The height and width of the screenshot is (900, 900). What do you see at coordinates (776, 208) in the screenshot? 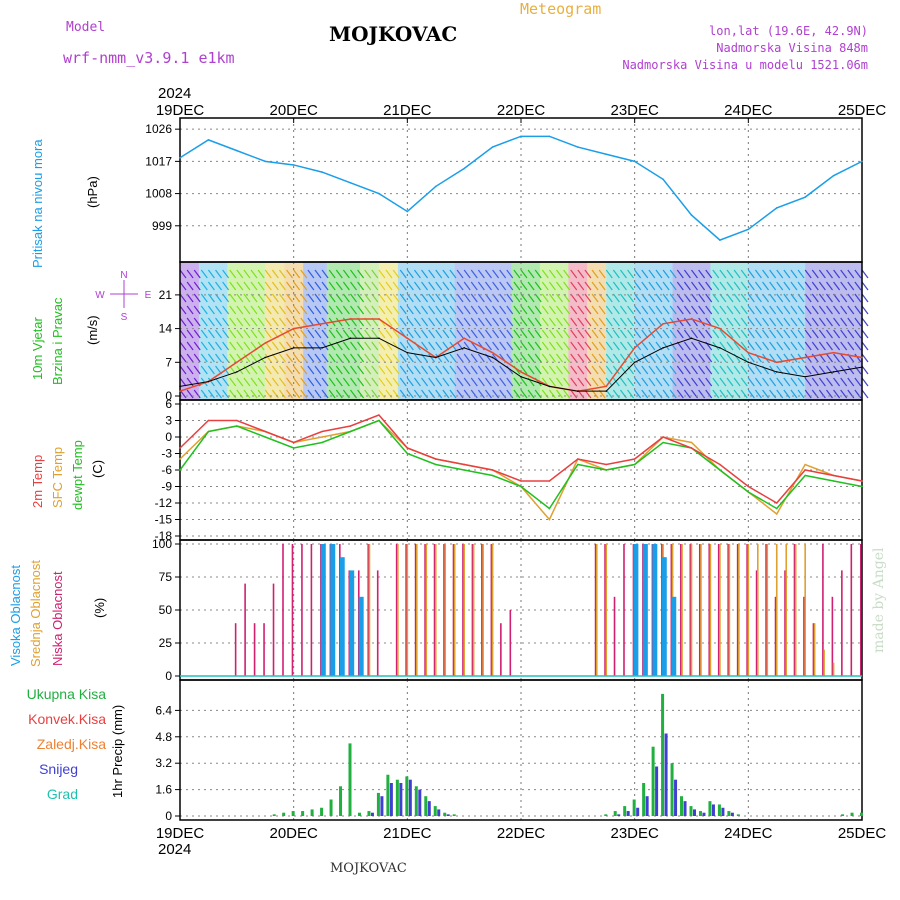
I see `pressure-line-point` at bounding box center [776, 208].